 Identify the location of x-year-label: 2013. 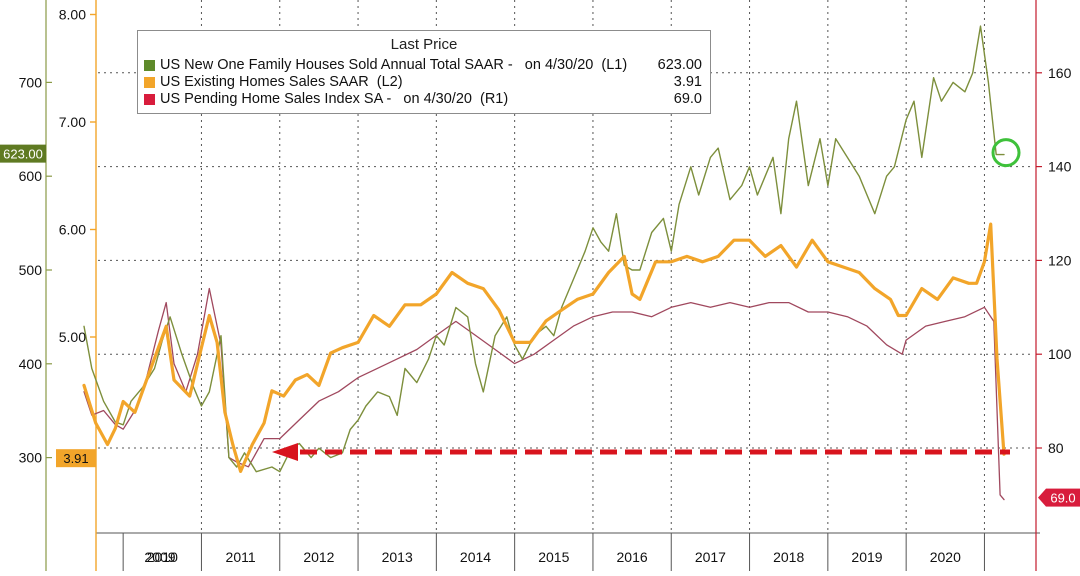
(397, 557).